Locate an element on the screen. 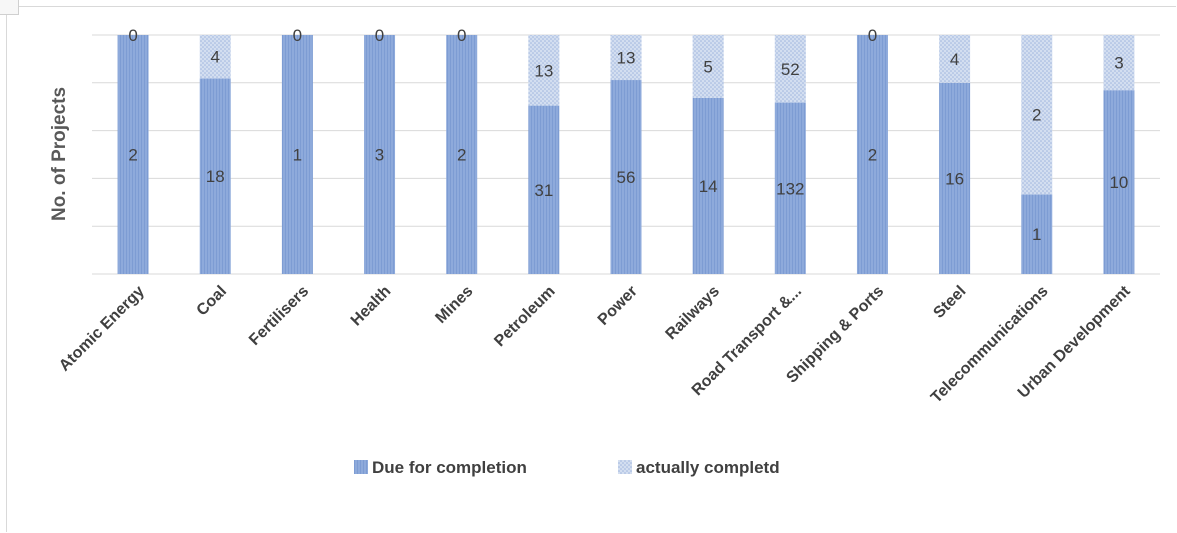 This screenshot has height=533, width=1177. data-label-due-3: 3 is located at coordinates (379, 155).